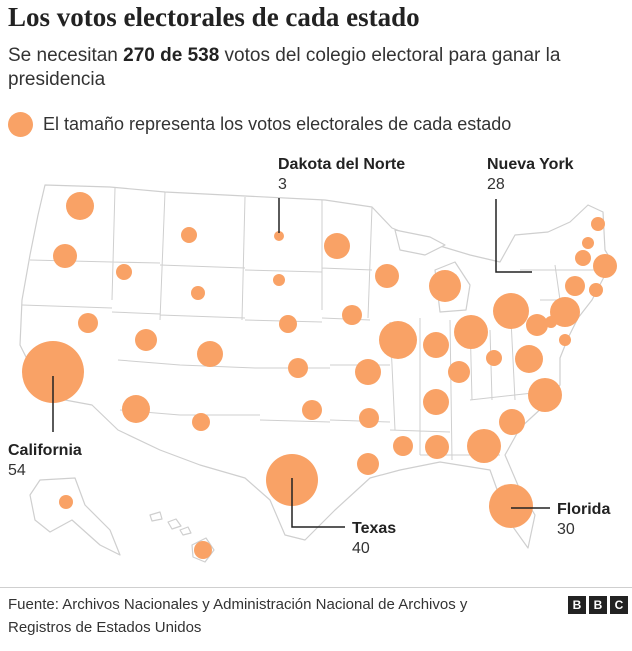  What do you see at coordinates (420, 242) in the screenshot?
I see `michigan-upper` at bounding box center [420, 242].